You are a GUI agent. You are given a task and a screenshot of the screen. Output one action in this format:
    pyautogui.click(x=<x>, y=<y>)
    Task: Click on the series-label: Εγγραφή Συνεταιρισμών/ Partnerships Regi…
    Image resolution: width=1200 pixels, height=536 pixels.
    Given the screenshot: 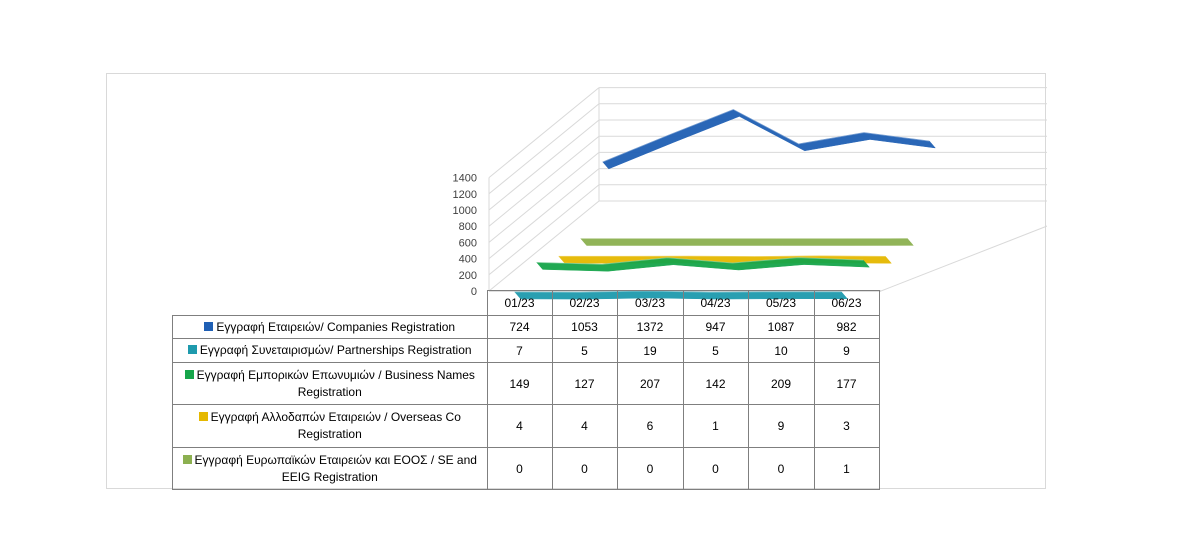 What is the action you would take?
    pyautogui.click(x=330, y=350)
    